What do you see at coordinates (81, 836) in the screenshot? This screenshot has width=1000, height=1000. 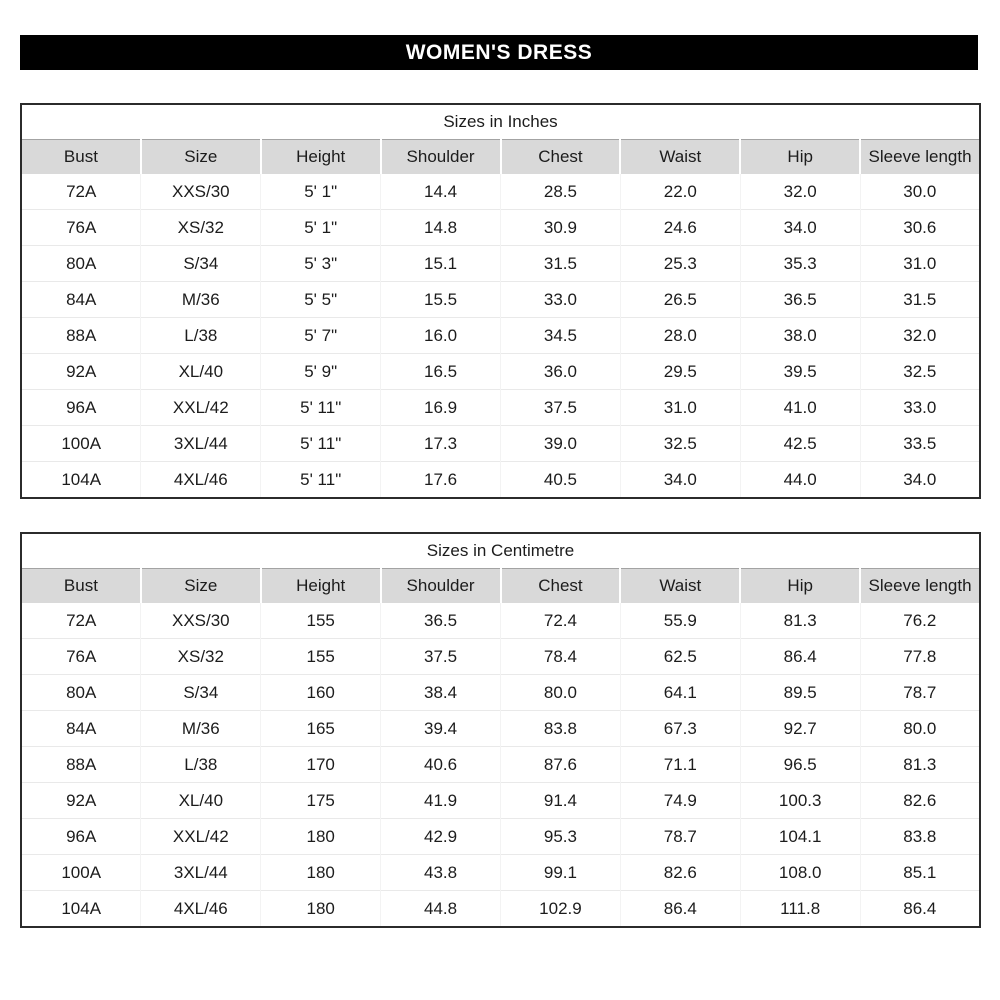 I see `table-cell: 96A` at bounding box center [81, 836].